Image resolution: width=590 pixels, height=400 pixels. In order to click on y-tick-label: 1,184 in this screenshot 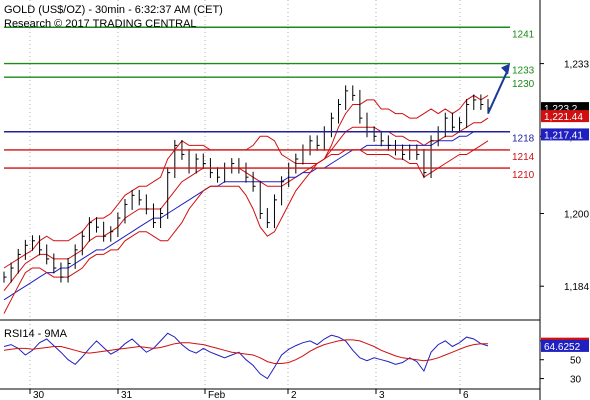, I will do `click(576, 287)`.